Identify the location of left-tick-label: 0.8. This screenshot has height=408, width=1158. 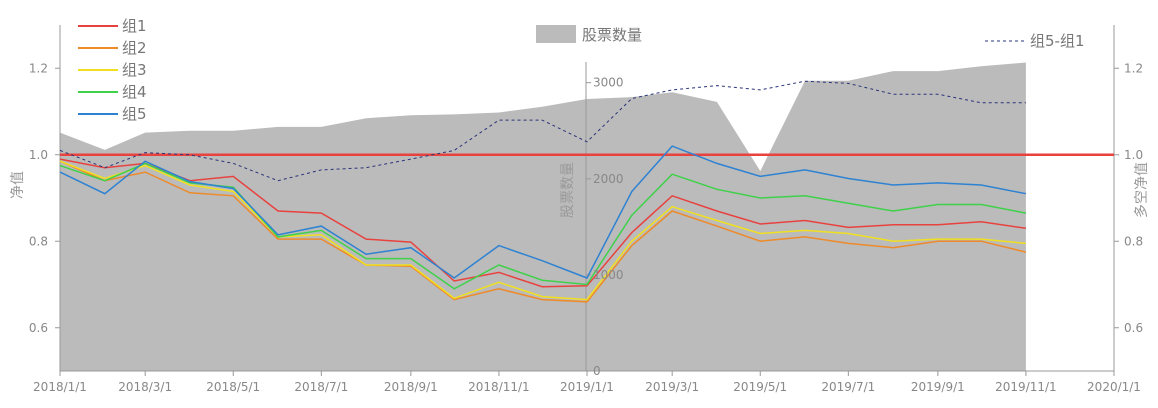
(38, 241).